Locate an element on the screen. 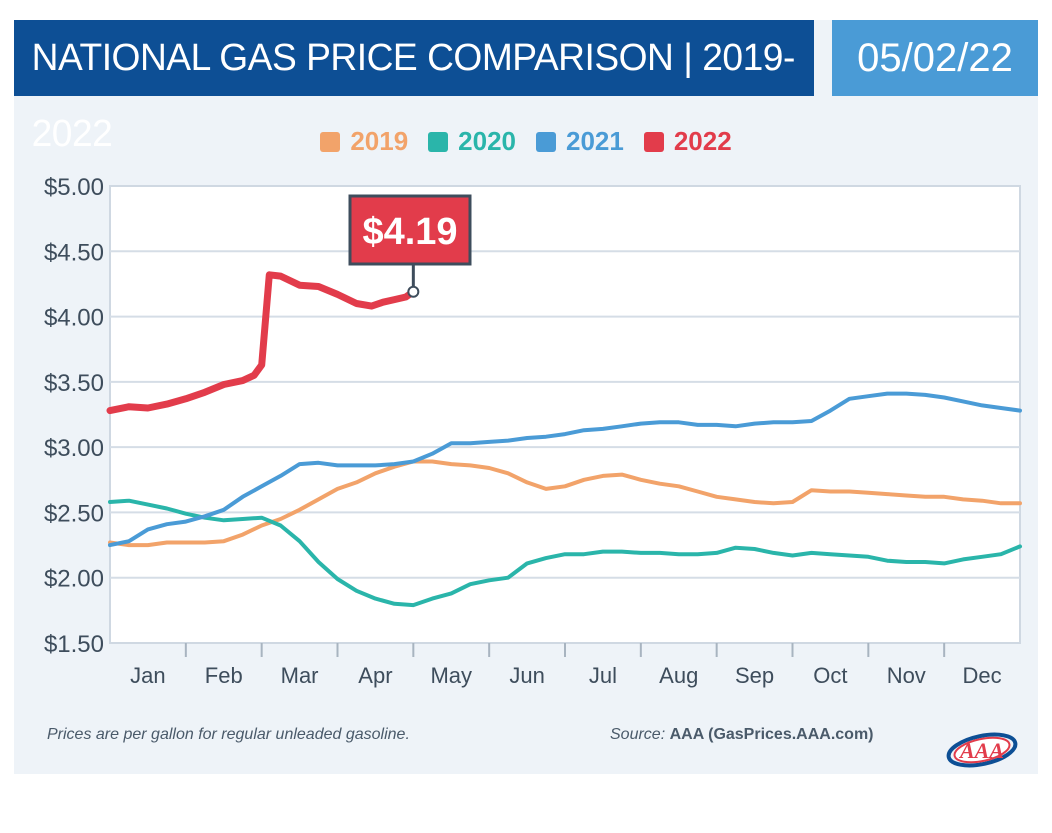 This screenshot has width=1052, height=833. source-label: Source: is located at coordinates (638, 734).